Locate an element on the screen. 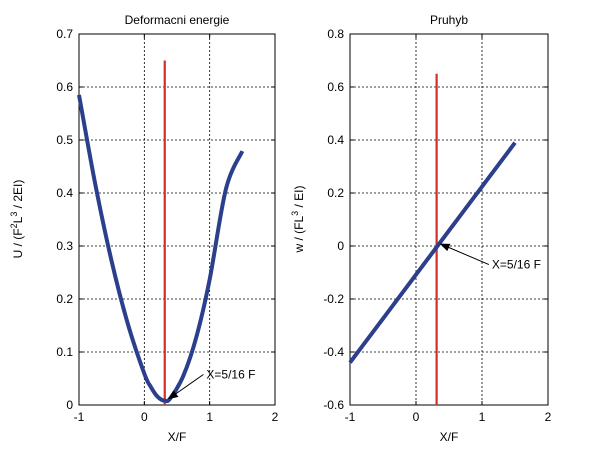 Image resolution: width=607 pixels, height=455 pixels. energy-annotation-arrow is located at coordinates (185, 387).